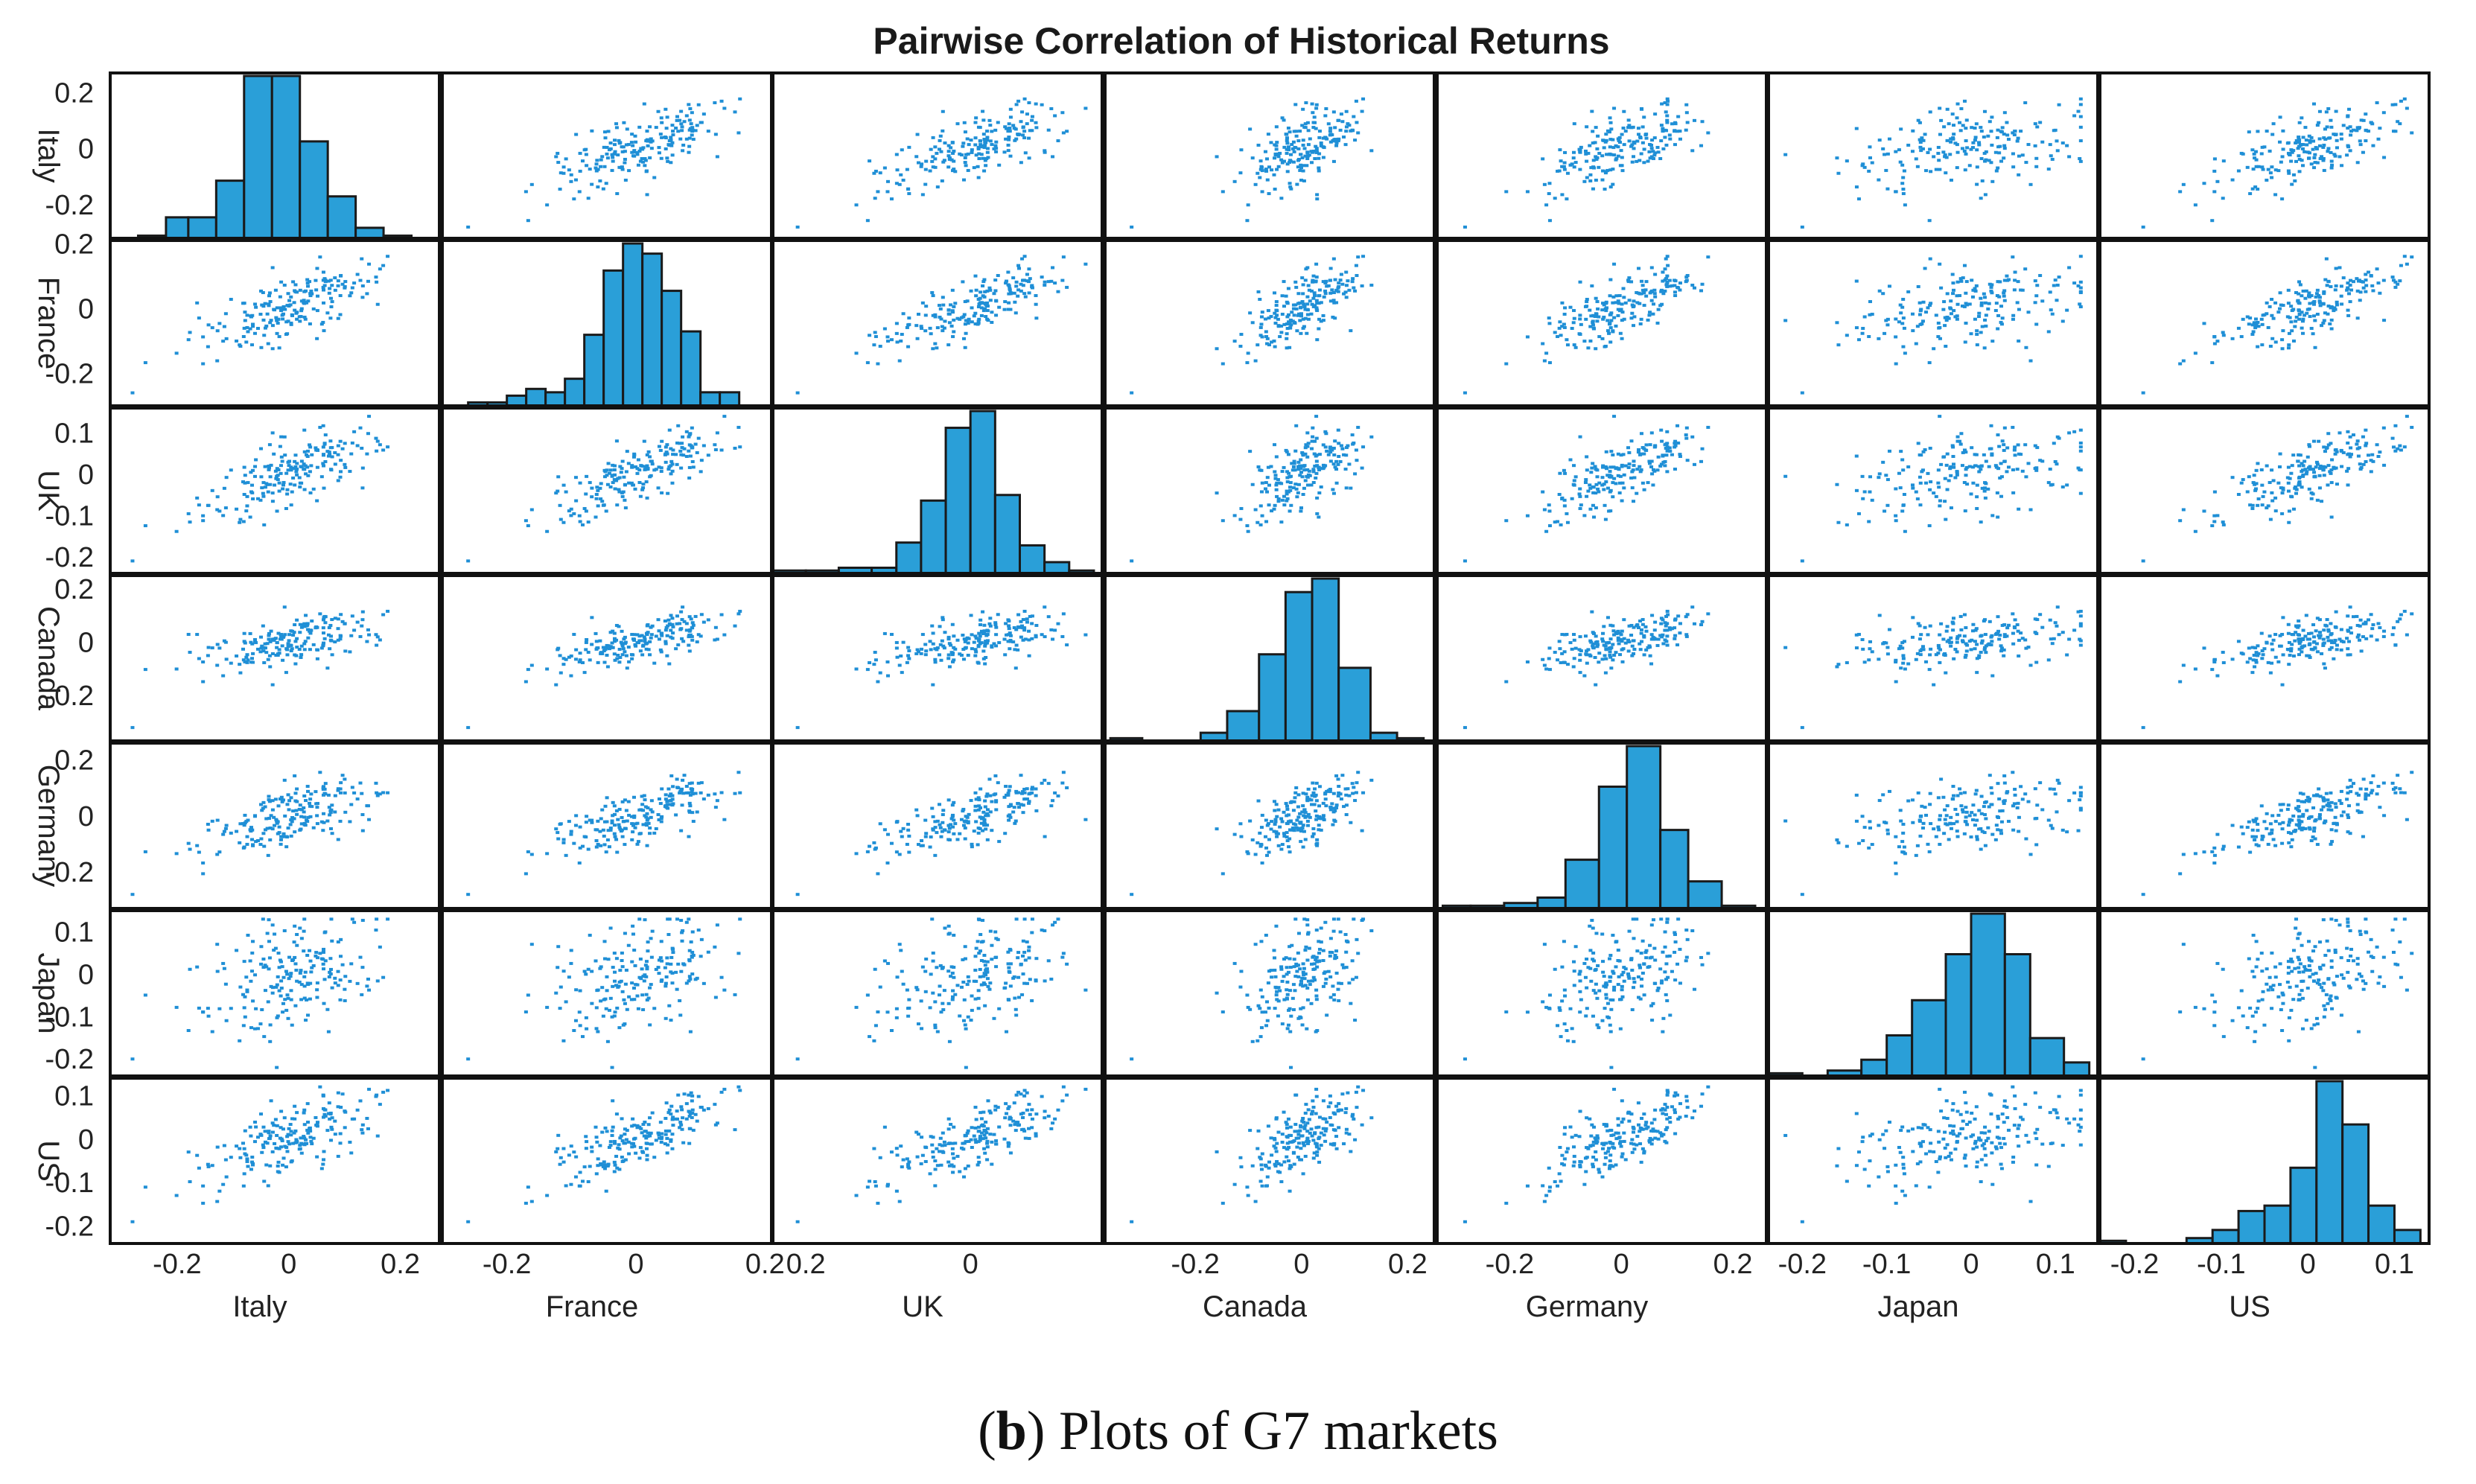  What do you see at coordinates (1270, 323) in the screenshot?
I see `cell-france-vs-canada` at bounding box center [1270, 323].